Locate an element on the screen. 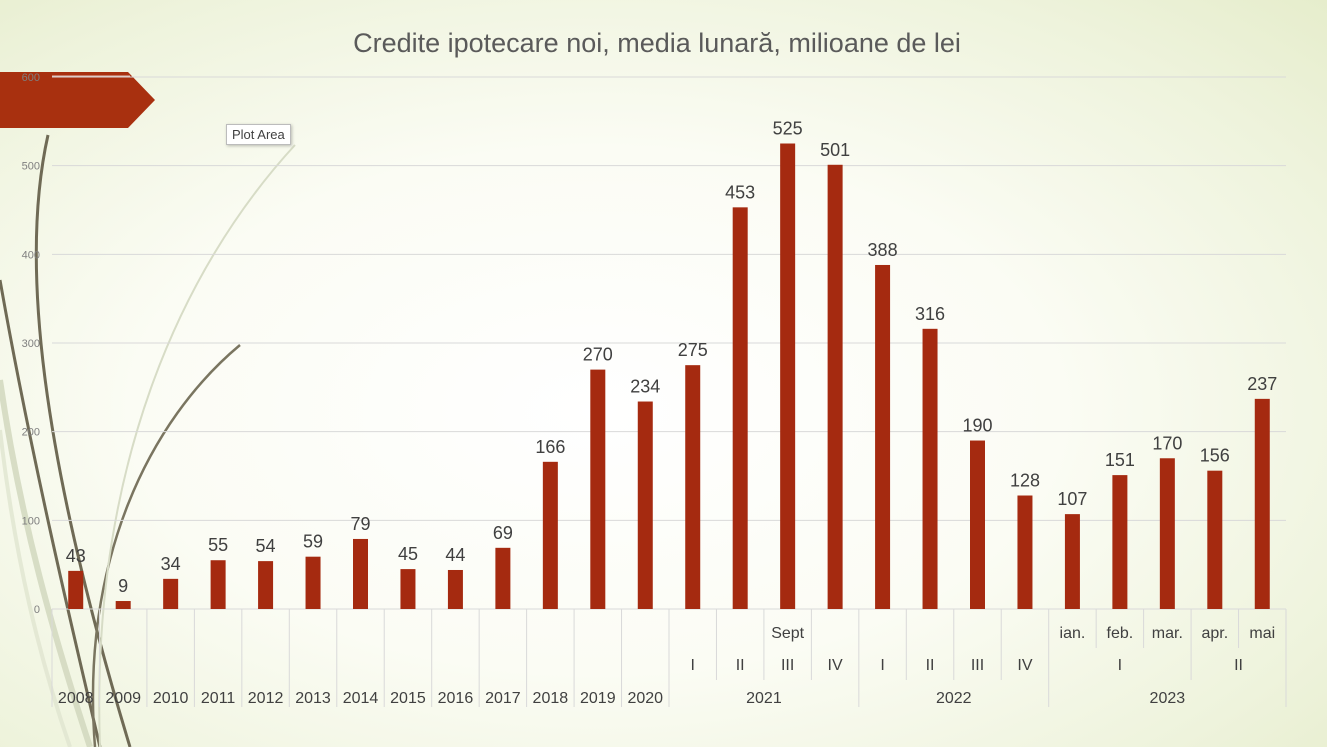  year-label: 2010 is located at coordinates (171, 698).